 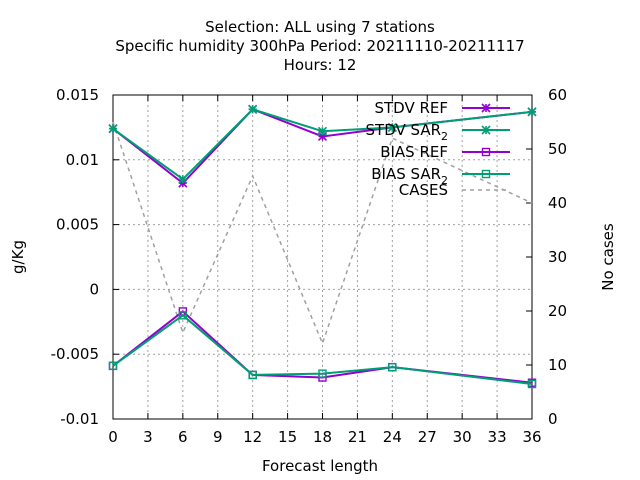 What do you see at coordinates (320, 27) in the screenshot?
I see `title-line-1: Selection: ALL using 7 stations` at bounding box center [320, 27].